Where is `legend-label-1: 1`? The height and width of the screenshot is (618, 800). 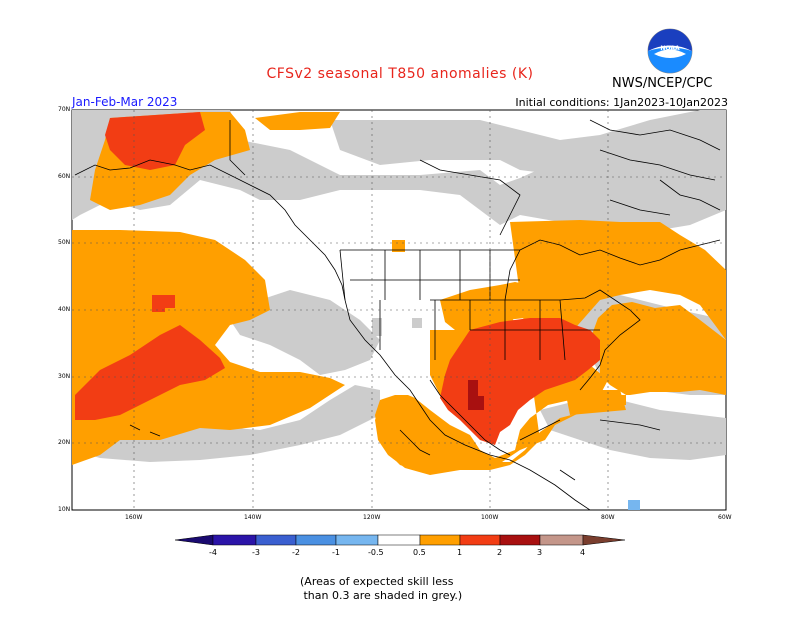
legend-label-1: 1 is located at coordinates (460, 552).